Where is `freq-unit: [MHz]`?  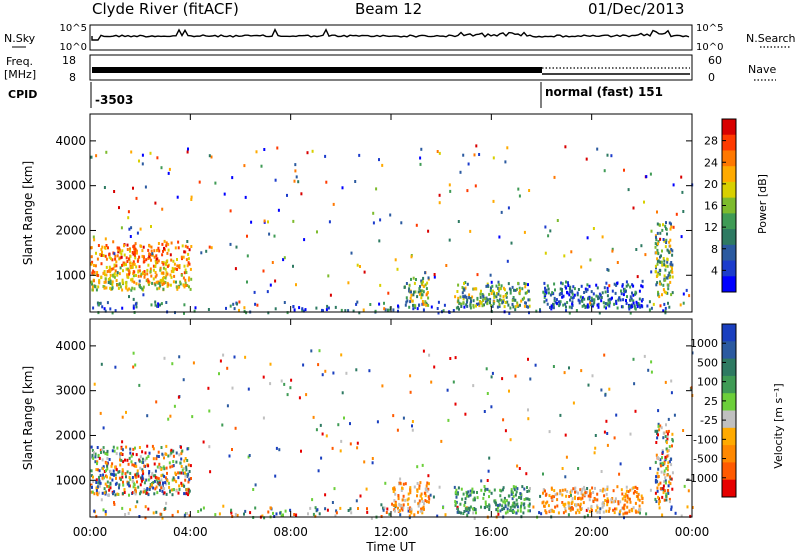
freq-unit: [MHz] is located at coordinates (20, 74).